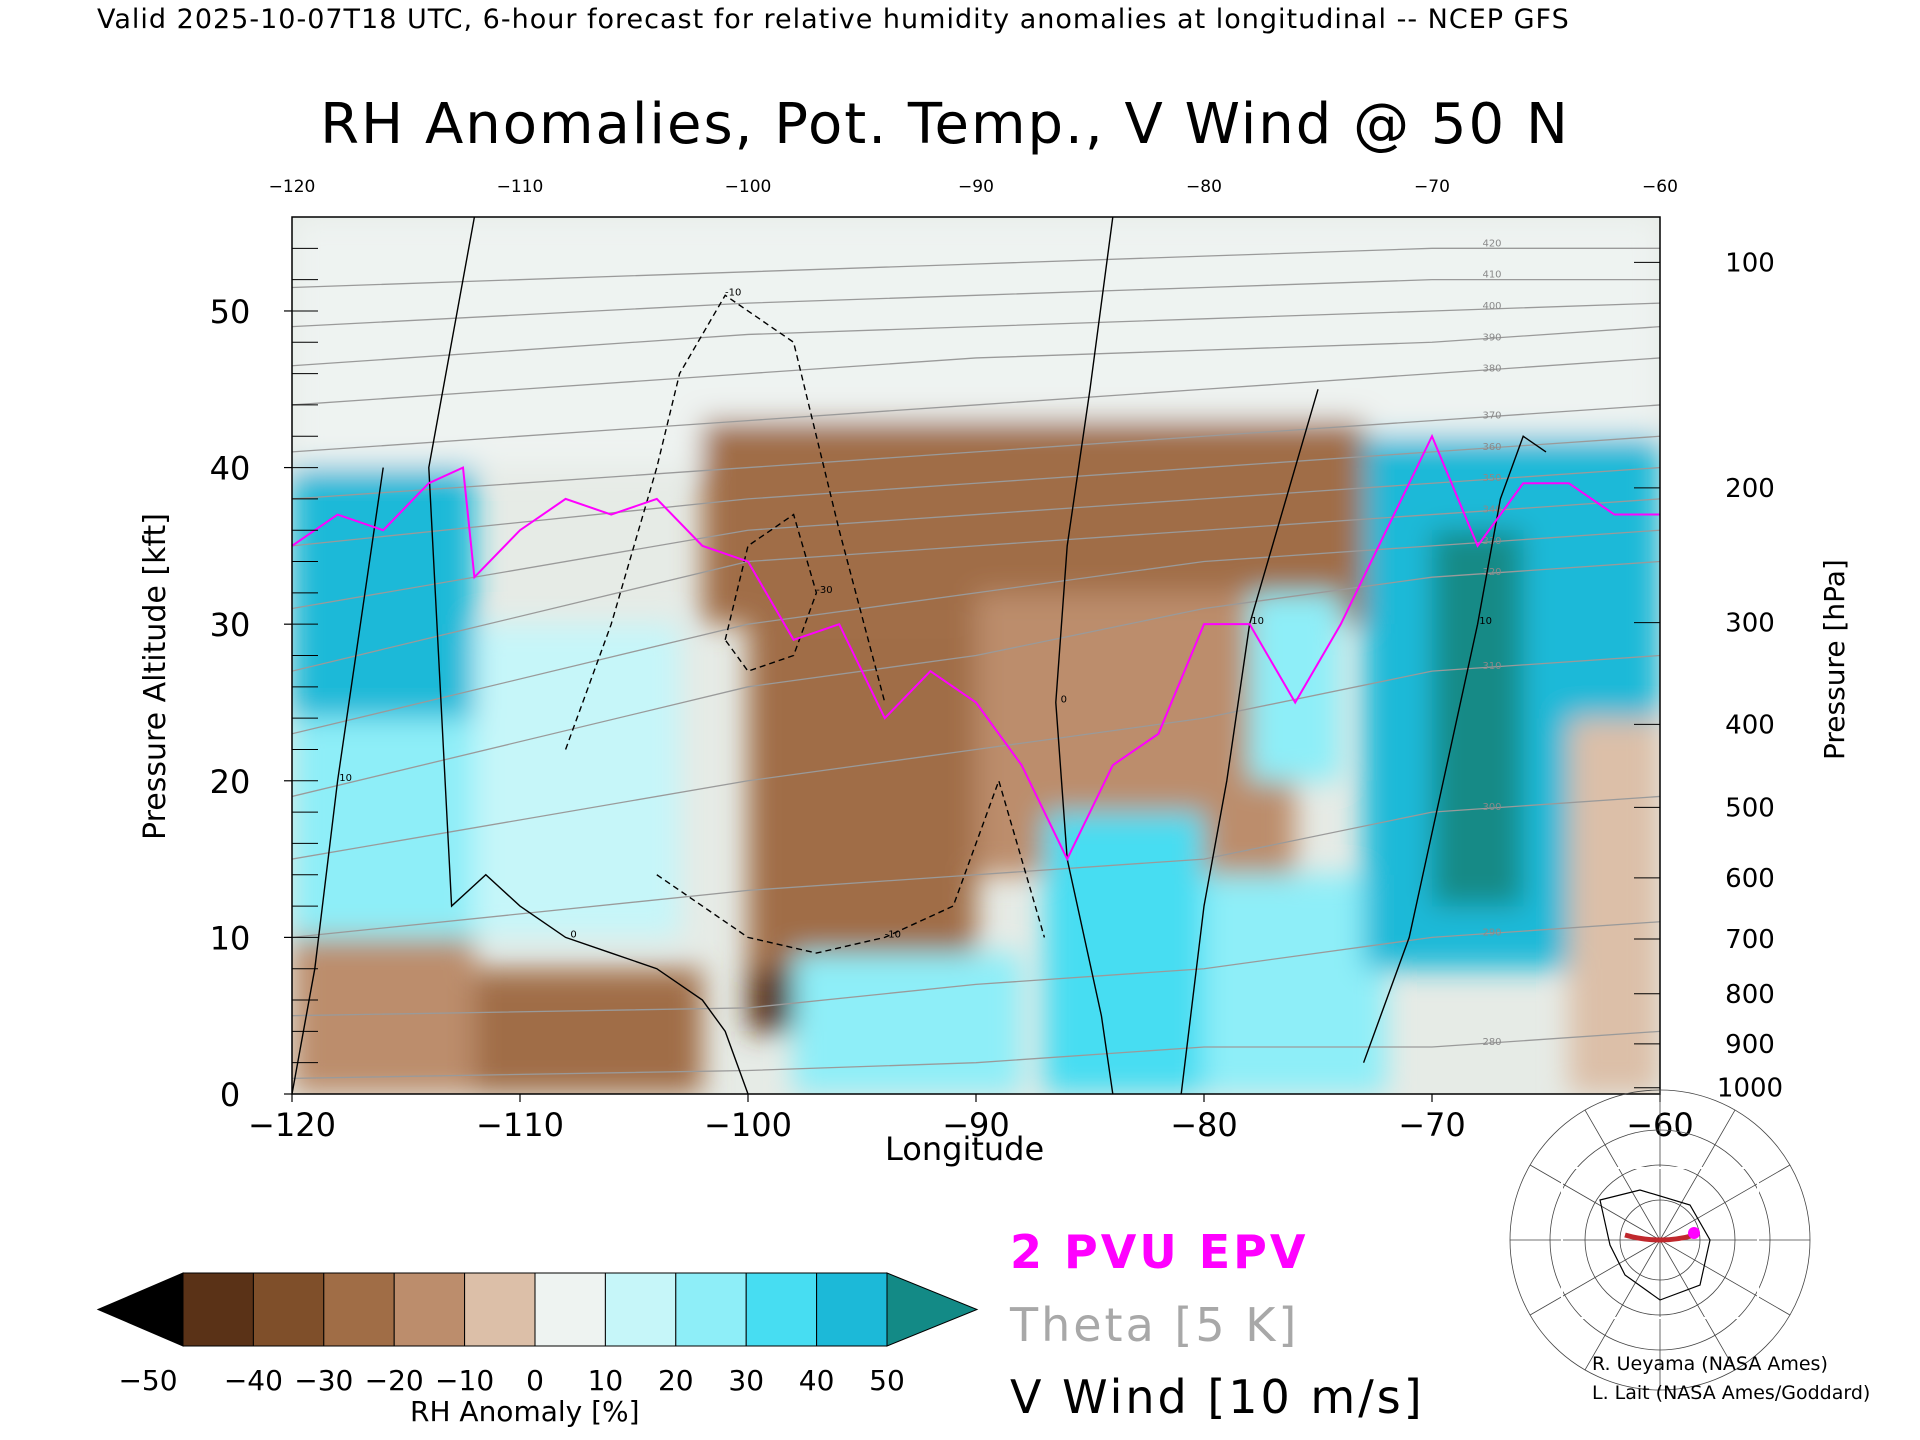 The width and height of the screenshot is (1920, 1440). Describe the element at coordinates (676, 1380) in the screenshot. I see `colorbar-tick-label: 20` at that location.